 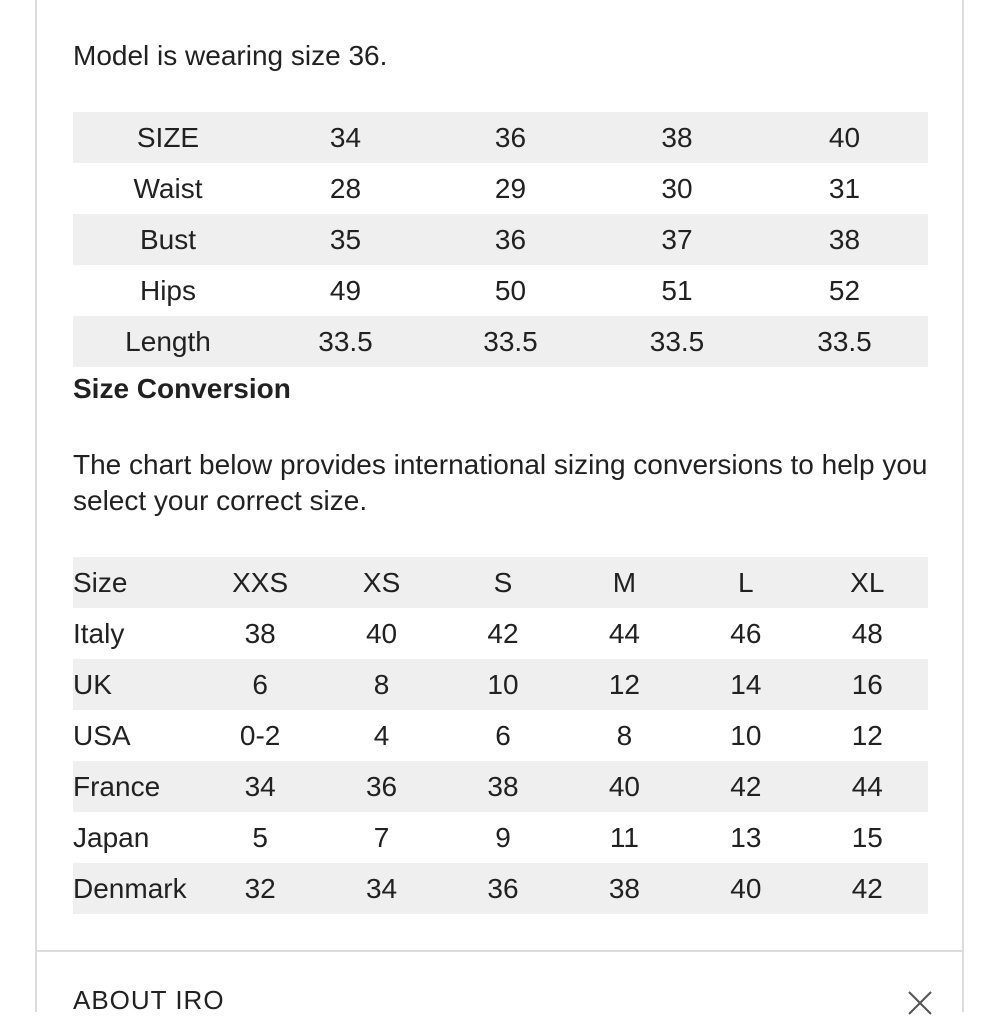 What do you see at coordinates (746, 633) in the screenshot?
I see `conversion-table-cell: 46` at bounding box center [746, 633].